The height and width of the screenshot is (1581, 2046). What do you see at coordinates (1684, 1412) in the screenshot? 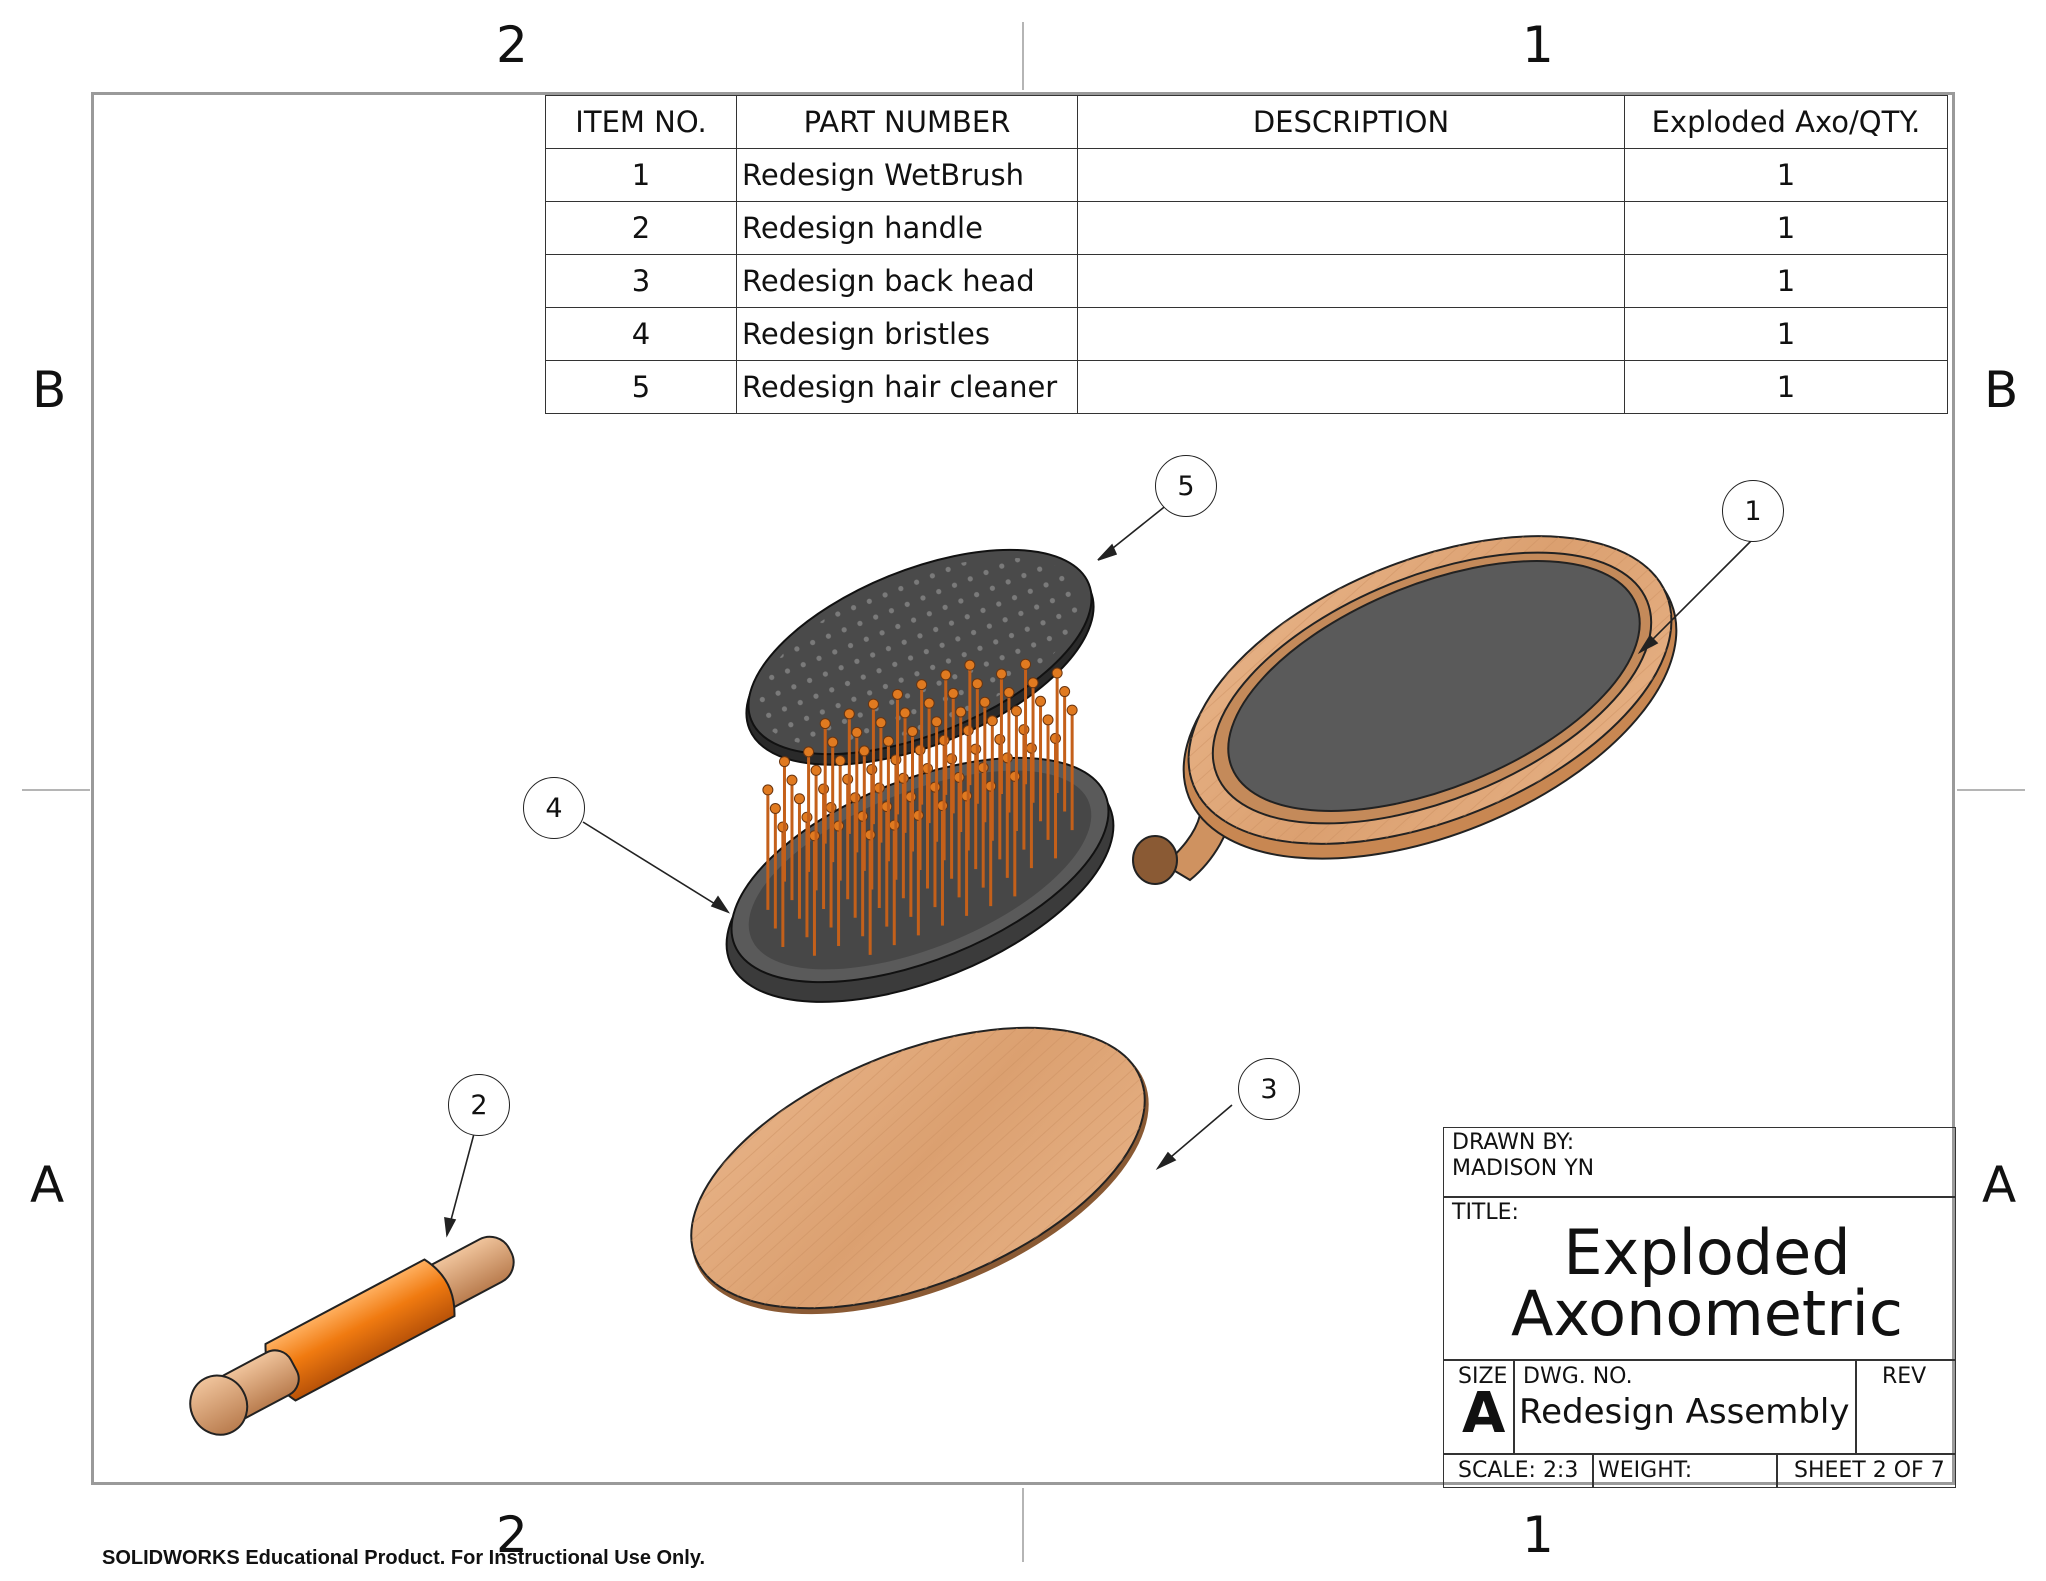
I see `dwg-no-value: Redesign Assembly` at bounding box center [1684, 1412].